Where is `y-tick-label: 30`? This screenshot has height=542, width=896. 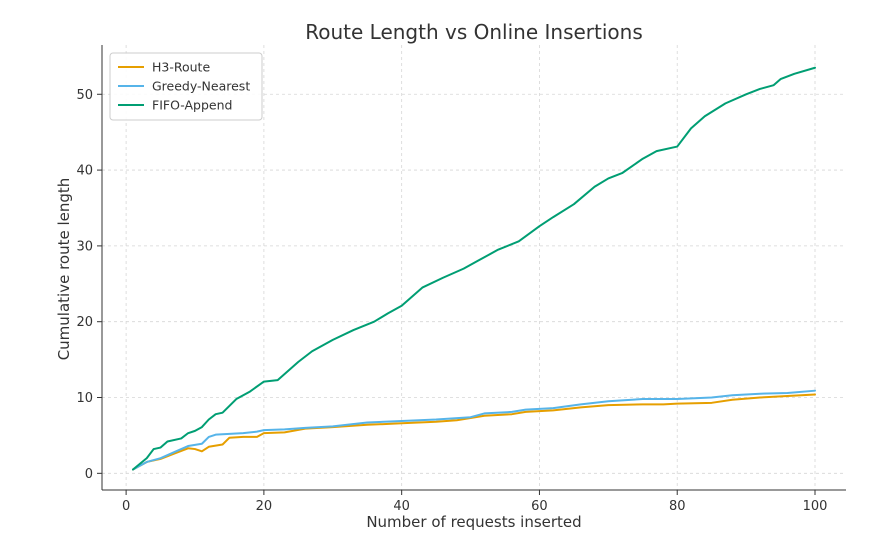
y-tick-label: 30 is located at coordinates (84, 246).